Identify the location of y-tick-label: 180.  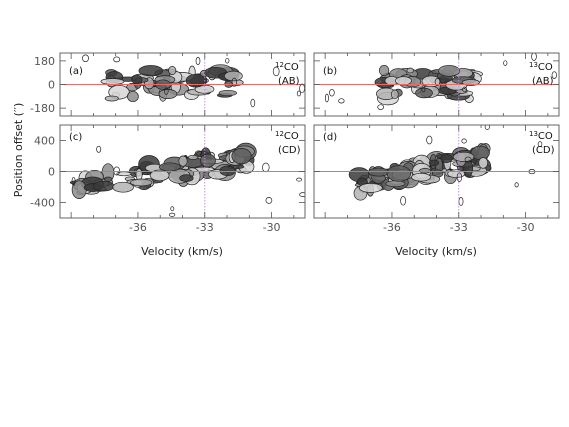
(44, 61).